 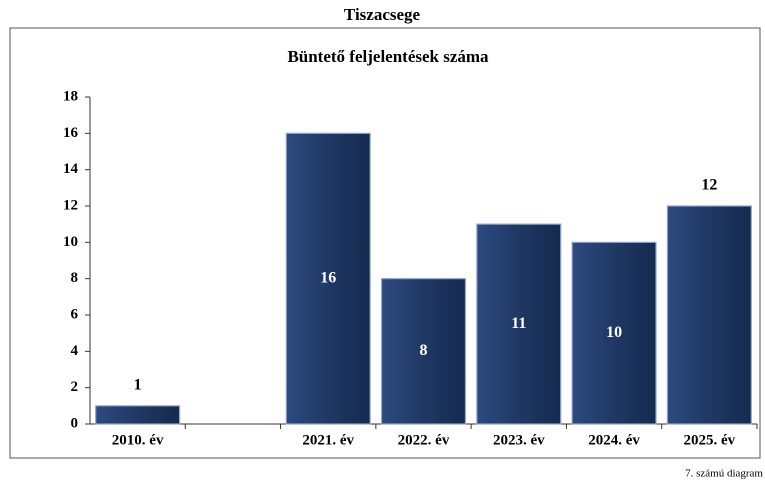 What do you see at coordinates (388, 56) in the screenshot?
I see `chart-title: Büntető feljelentések száma` at bounding box center [388, 56].